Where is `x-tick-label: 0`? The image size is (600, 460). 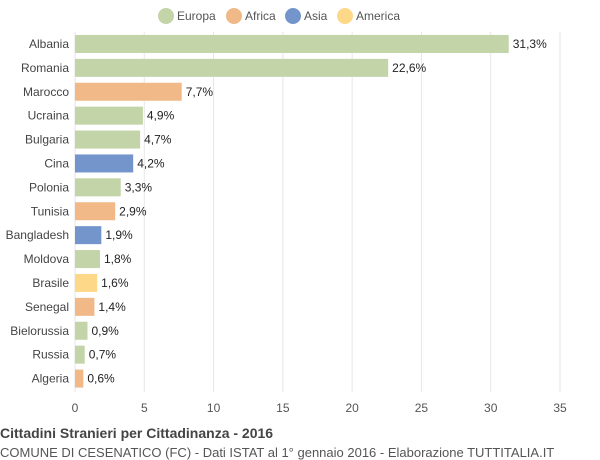
x-tick-label: 0 is located at coordinates (75, 408).